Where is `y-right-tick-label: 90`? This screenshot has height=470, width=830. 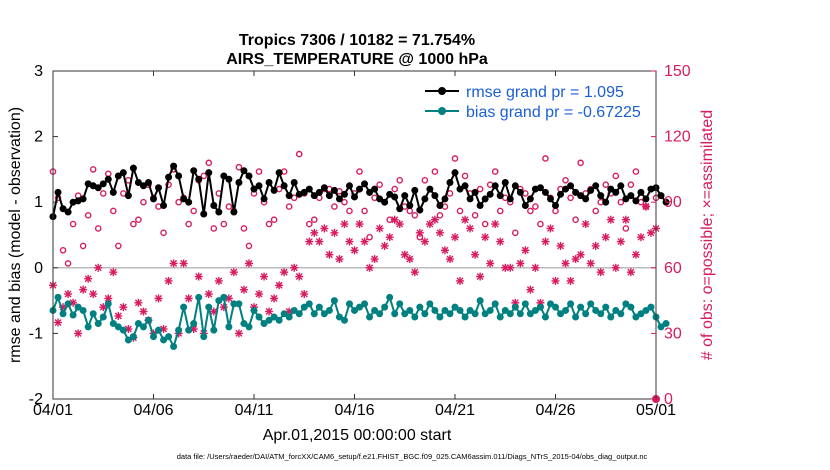
y-right-tick-label: 90 is located at coordinates (673, 202).